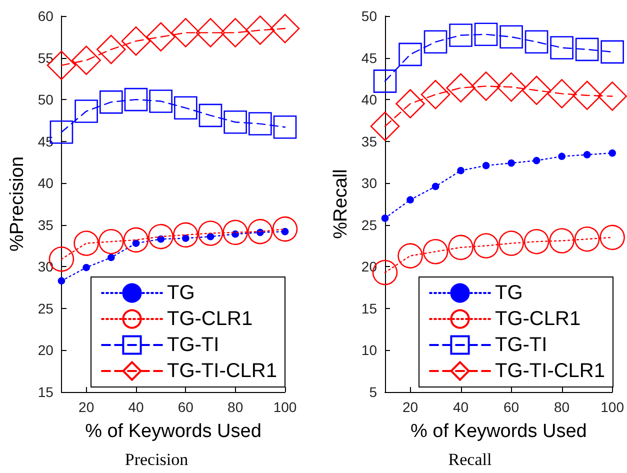 This screenshot has width=627, height=473. I want to click on text: Recall, so click(470, 459).